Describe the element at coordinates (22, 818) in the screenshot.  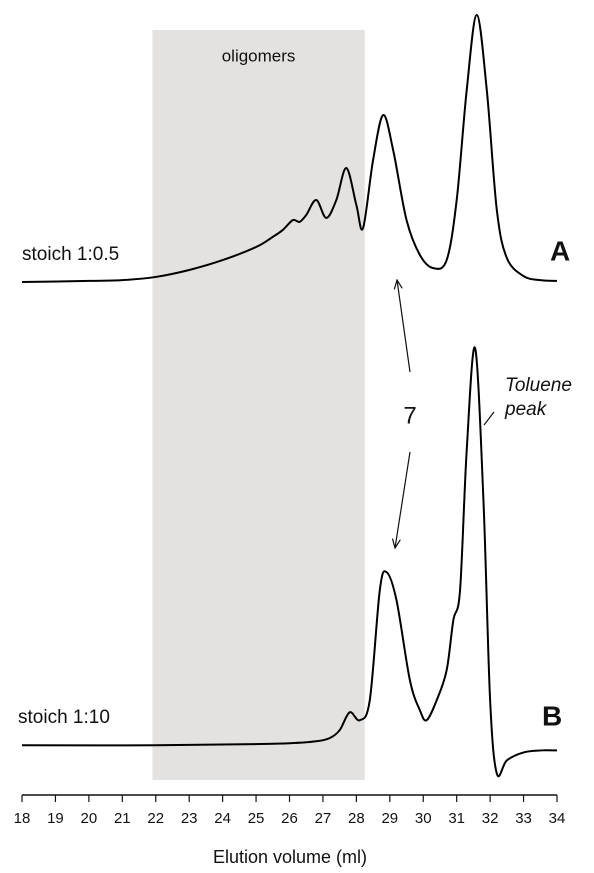
I see `x-tick-label: 18` at that location.